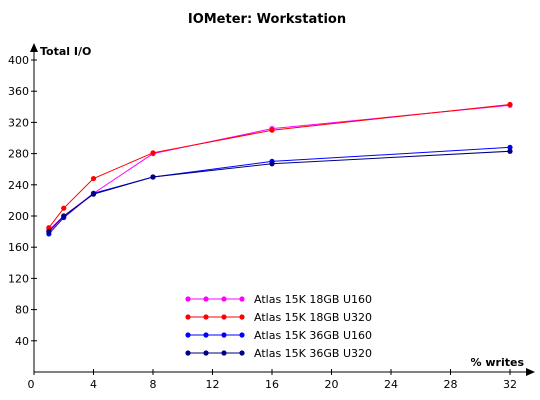  I want to click on legend-item: Atlas 15K 36GB U160, so click(278, 335).